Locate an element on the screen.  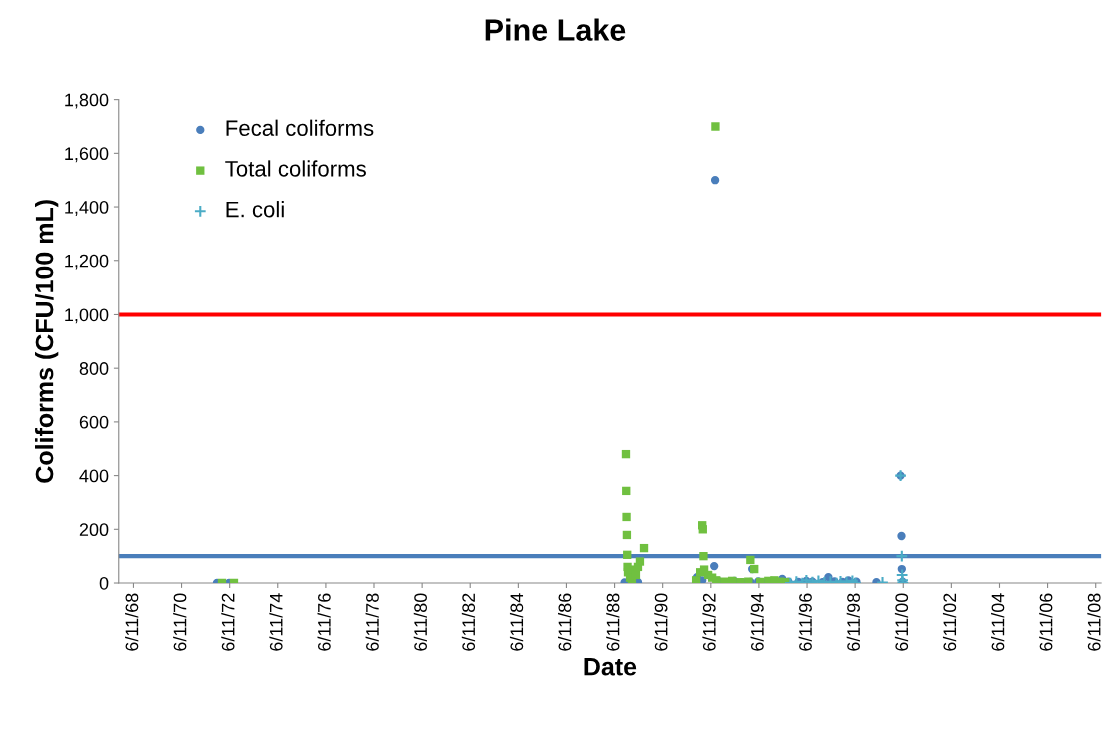
y-tick-label: 1,200 is located at coordinates (87, 262).